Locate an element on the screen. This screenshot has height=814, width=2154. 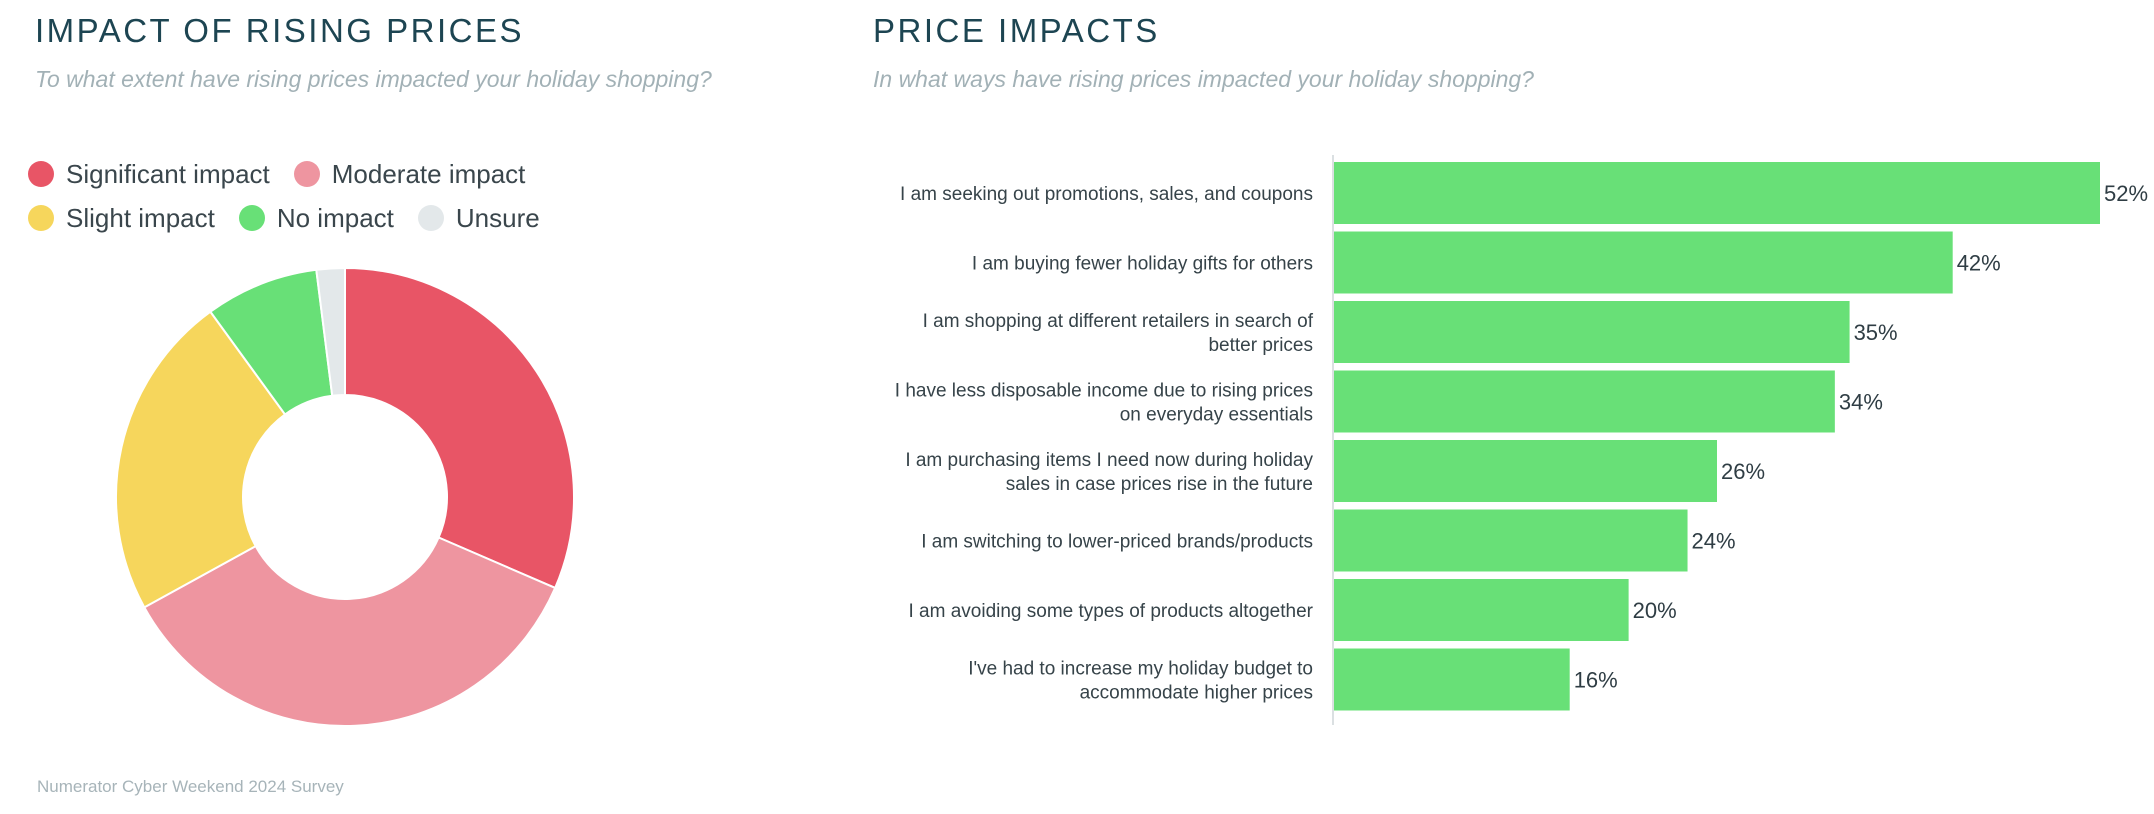
legend-label-unsure: Unsure is located at coordinates (497, 217).